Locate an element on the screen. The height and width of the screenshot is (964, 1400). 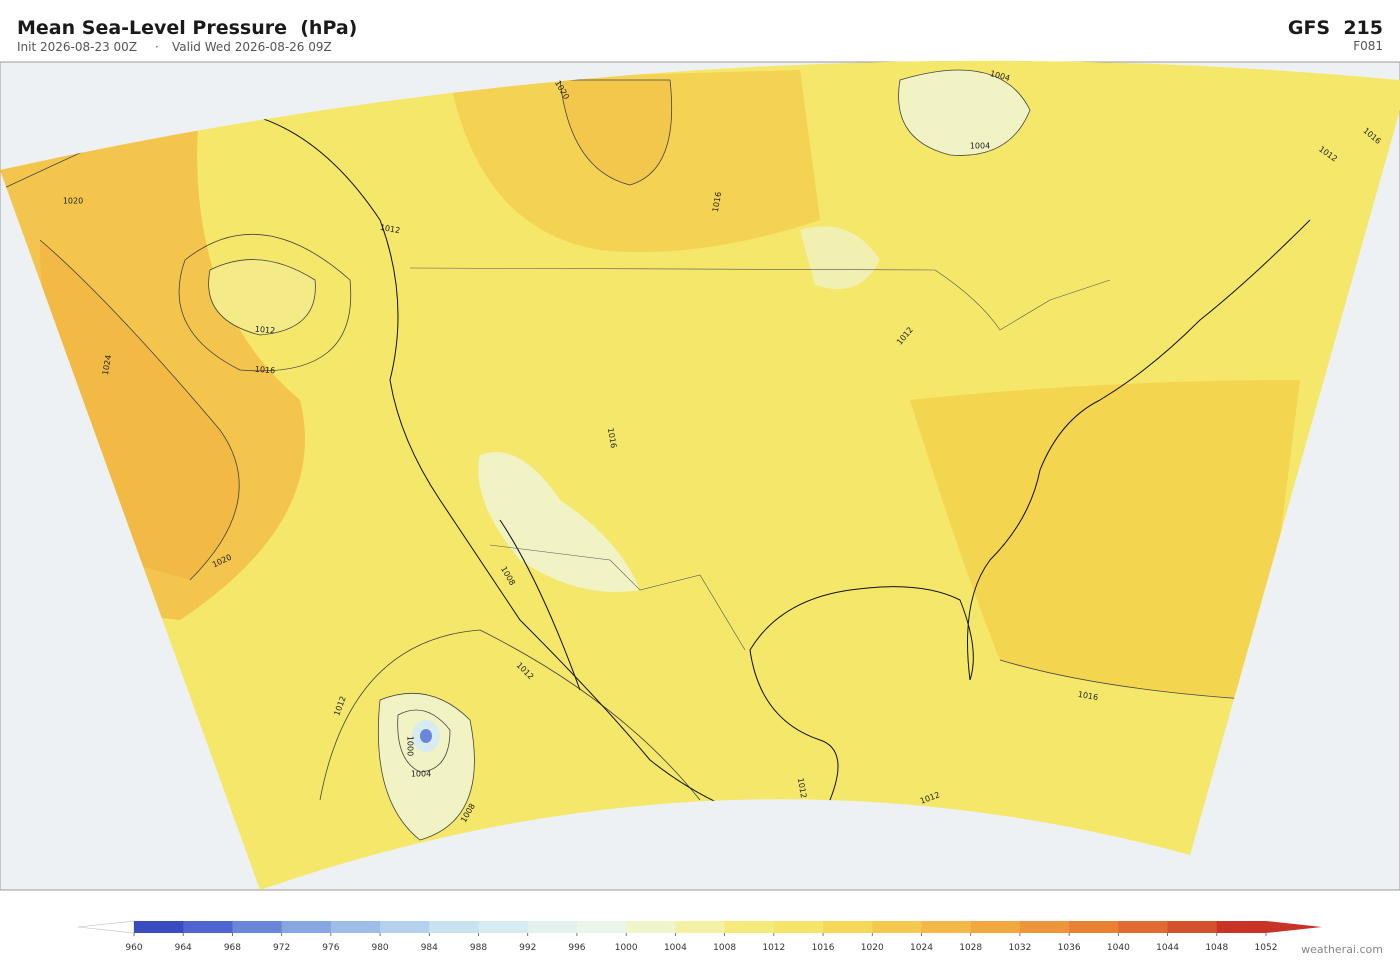
colorbar-tick-label: 984 is located at coordinates (429, 948).